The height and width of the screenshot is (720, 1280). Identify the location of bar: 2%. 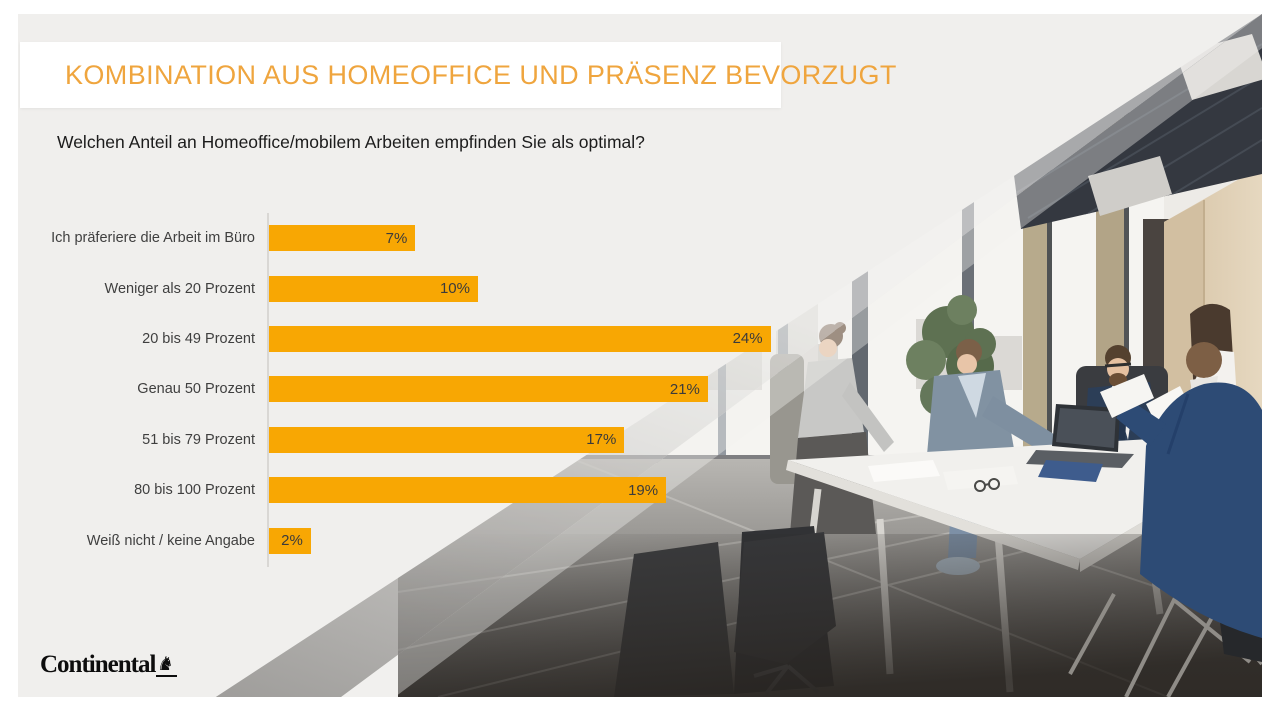
(290, 540).